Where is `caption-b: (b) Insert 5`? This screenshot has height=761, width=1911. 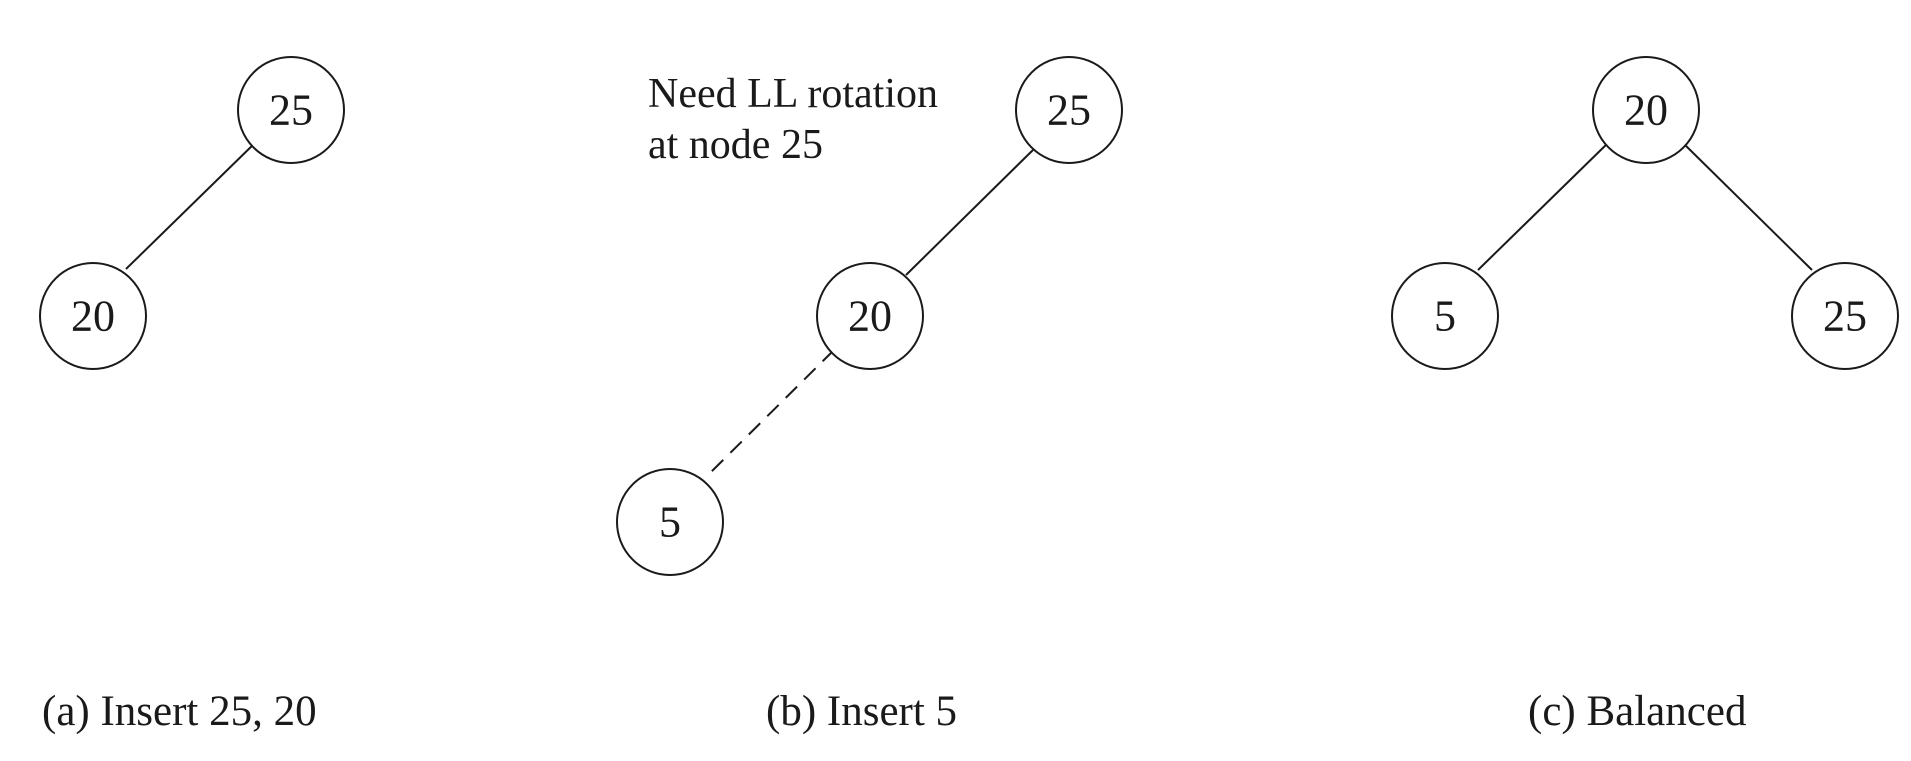 caption-b: (b) Insert 5 is located at coordinates (862, 711).